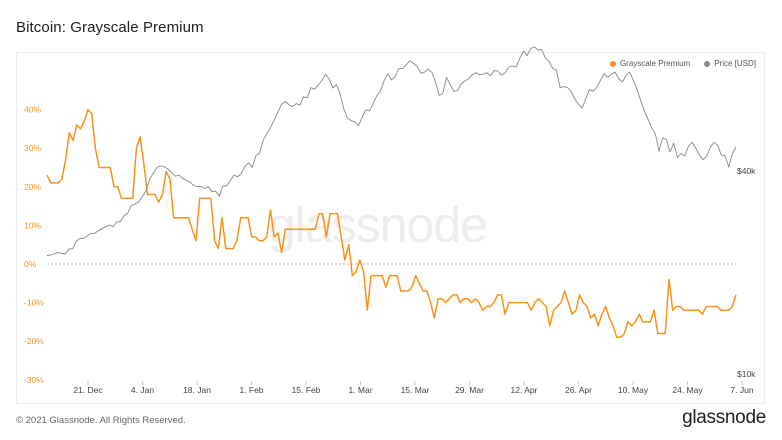 The width and height of the screenshot is (782, 440). What do you see at coordinates (735, 63) in the screenshot?
I see `legend-label-price: Price [USD]` at bounding box center [735, 63].